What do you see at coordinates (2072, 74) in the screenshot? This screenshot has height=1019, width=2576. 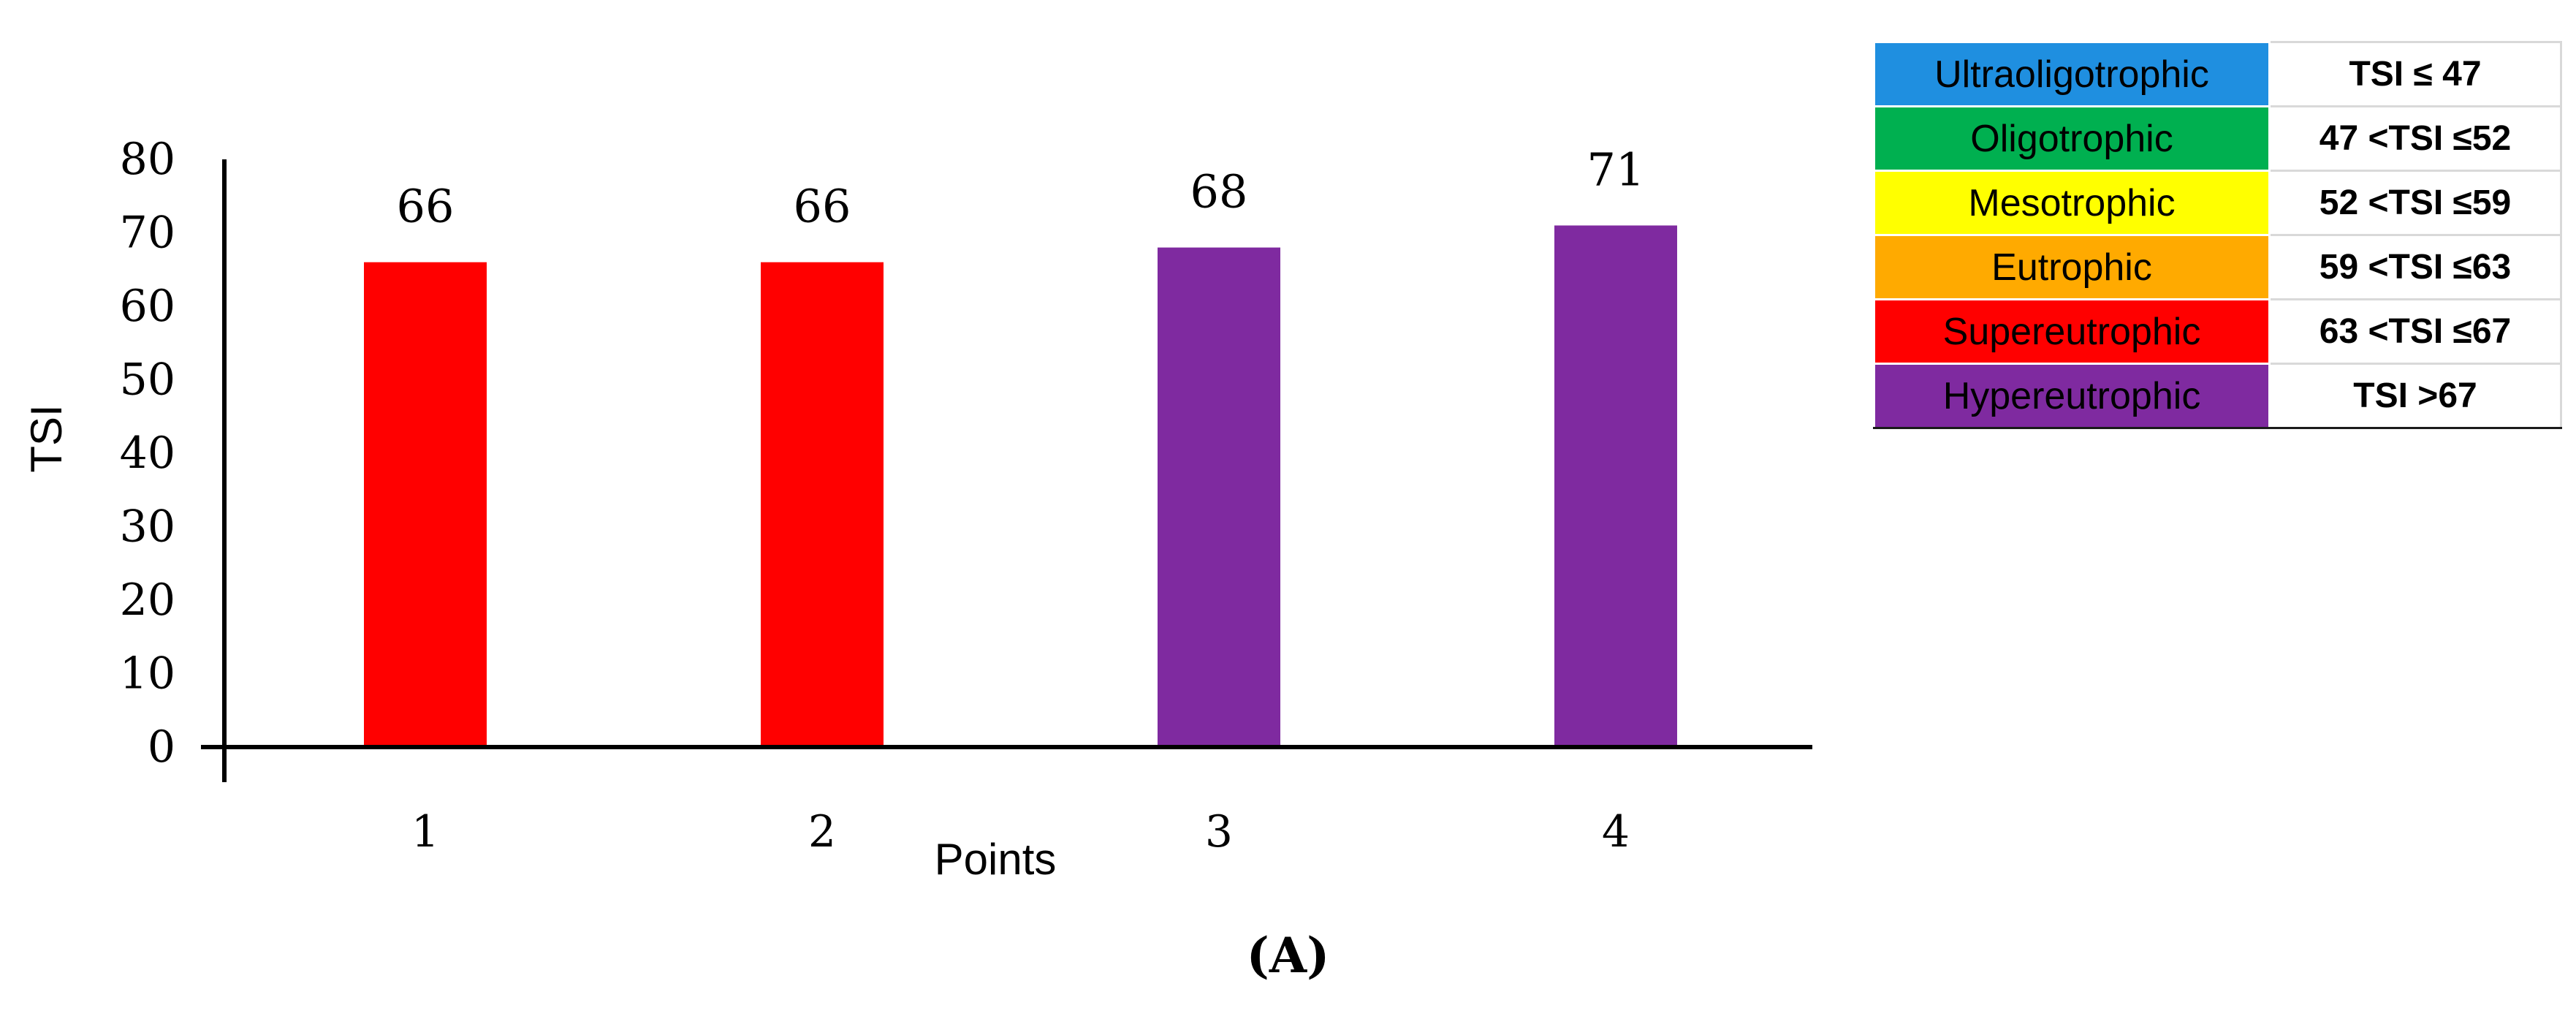 I see `legend-category-cell: Ultraoligotrophic` at bounding box center [2072, 74].